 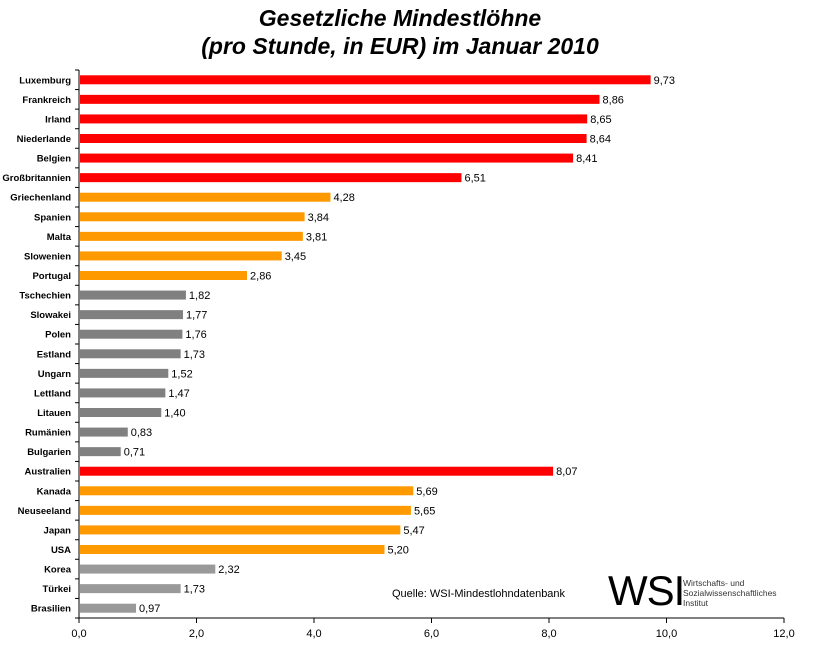 What do you see at coordinates (196, 316) in the screenshot?
I see `value-label: 1,77` at bounding box center [196, 316].